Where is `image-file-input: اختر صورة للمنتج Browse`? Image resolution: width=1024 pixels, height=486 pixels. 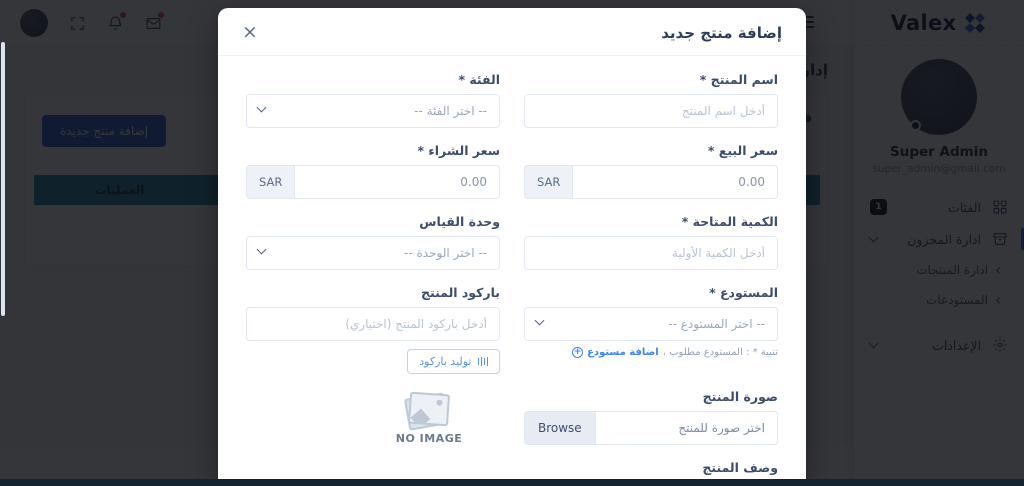 image-file-input: اختر صورة للمنتج Browse is located at coordinates (651, 428).